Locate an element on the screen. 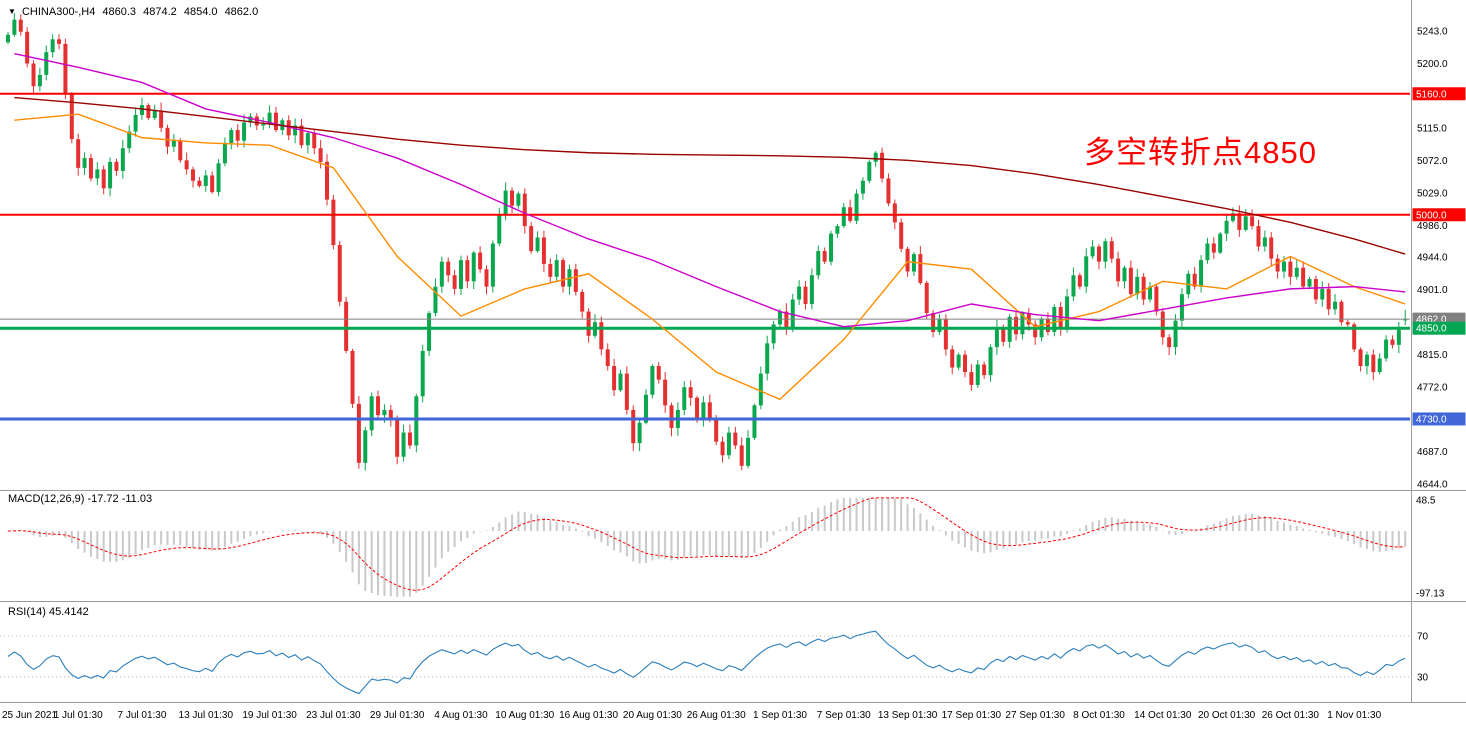 The height and width of the screenshot is (731, 1466). time-axis-label: 4 Aug 01:30 is located at coordinates (461, 715).